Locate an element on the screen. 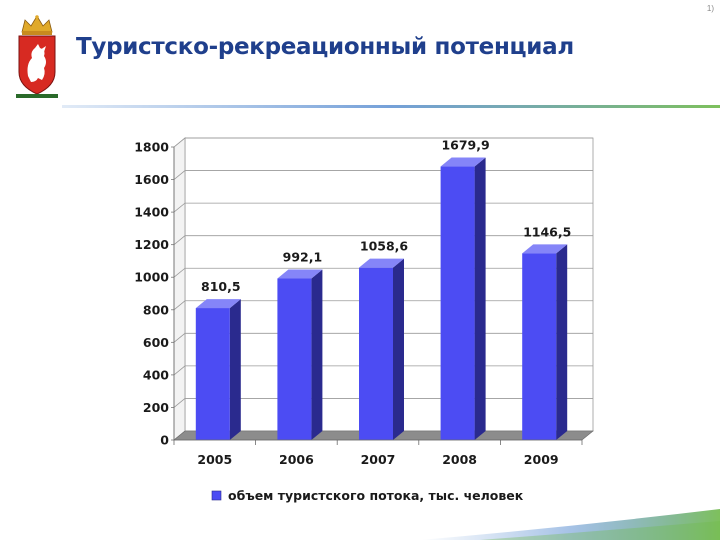  coat-of-arms-icon is located at coordinates (37, 56).